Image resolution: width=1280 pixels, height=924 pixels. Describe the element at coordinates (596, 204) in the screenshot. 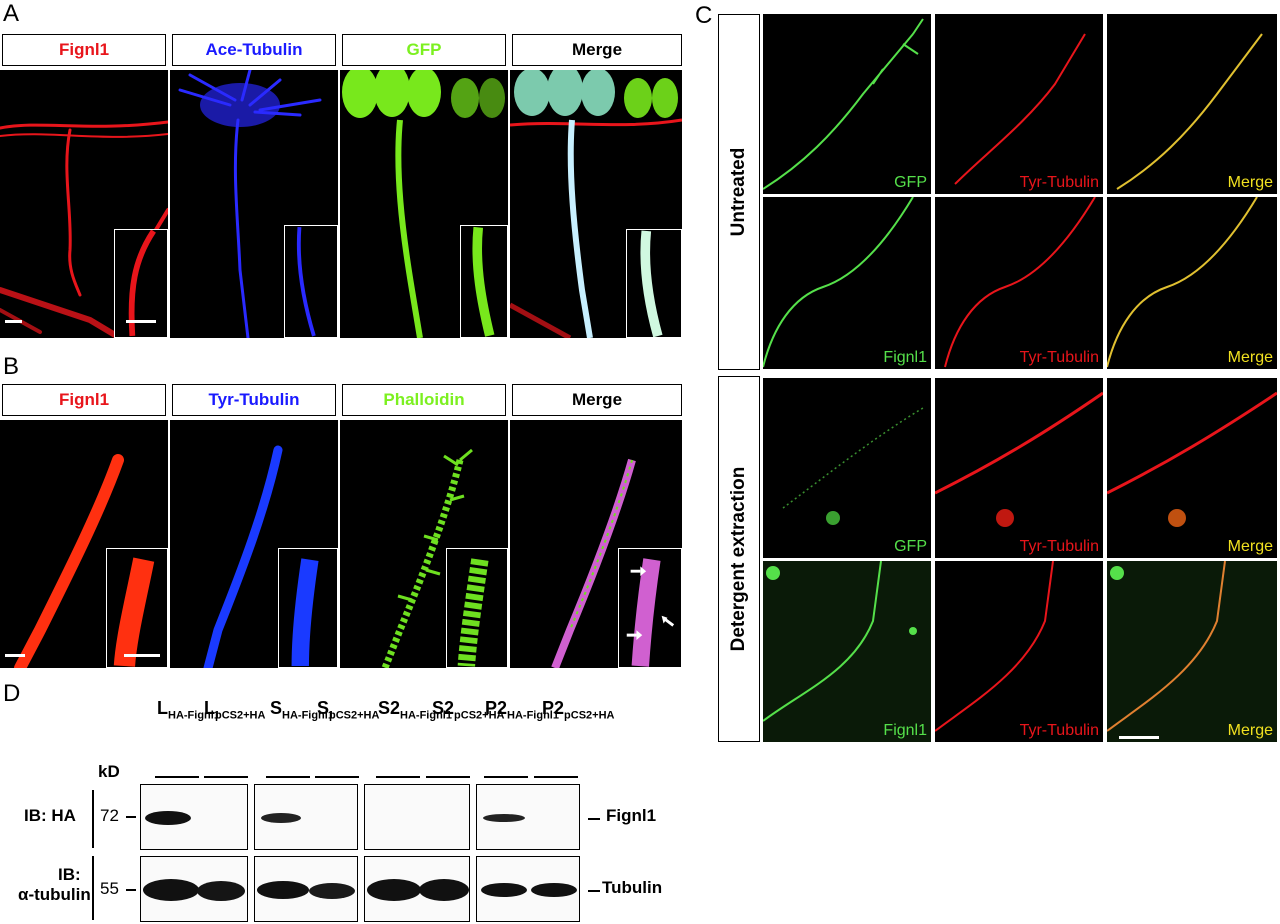

I see `panel-a-merge-image` at that location.